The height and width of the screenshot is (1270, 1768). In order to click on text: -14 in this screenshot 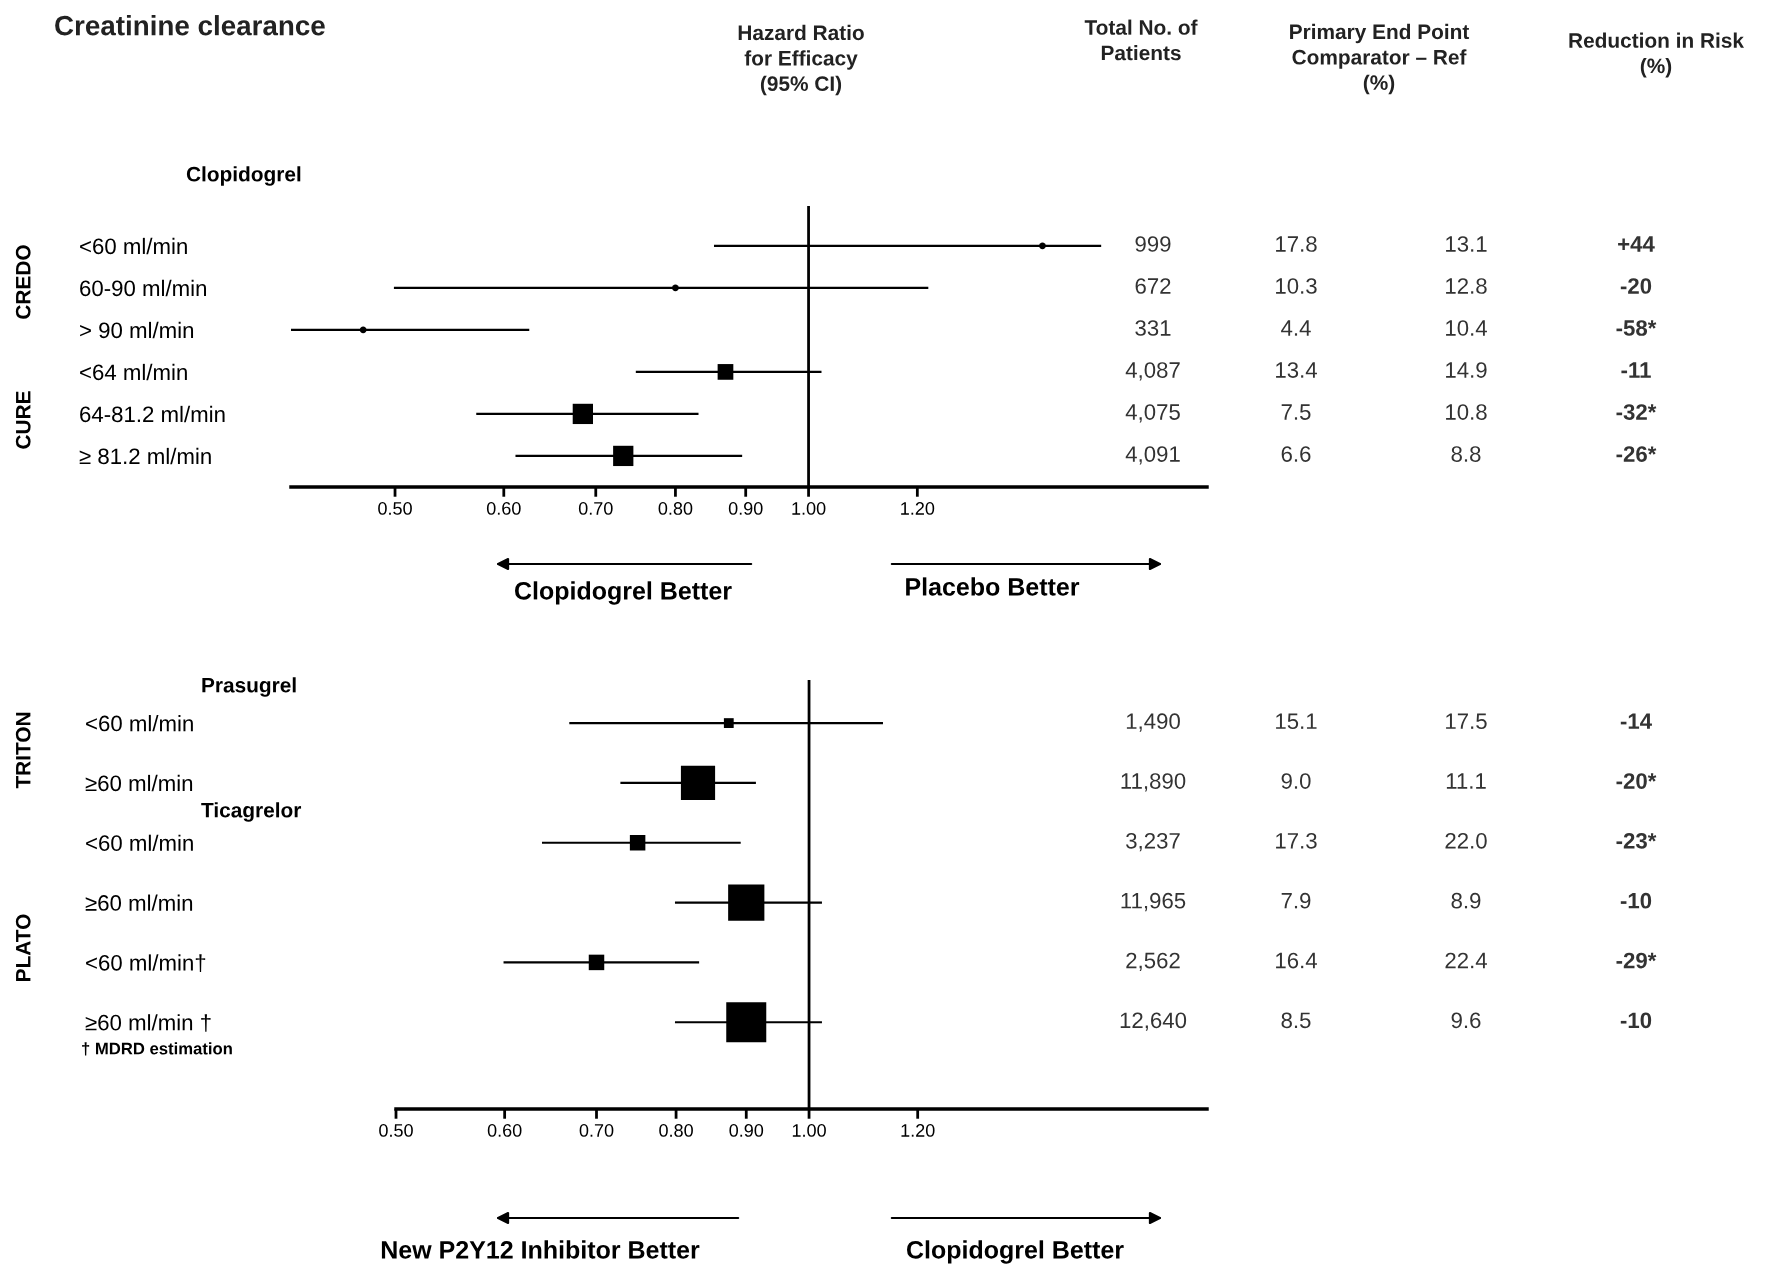, I will do `click(1636, 721)`.